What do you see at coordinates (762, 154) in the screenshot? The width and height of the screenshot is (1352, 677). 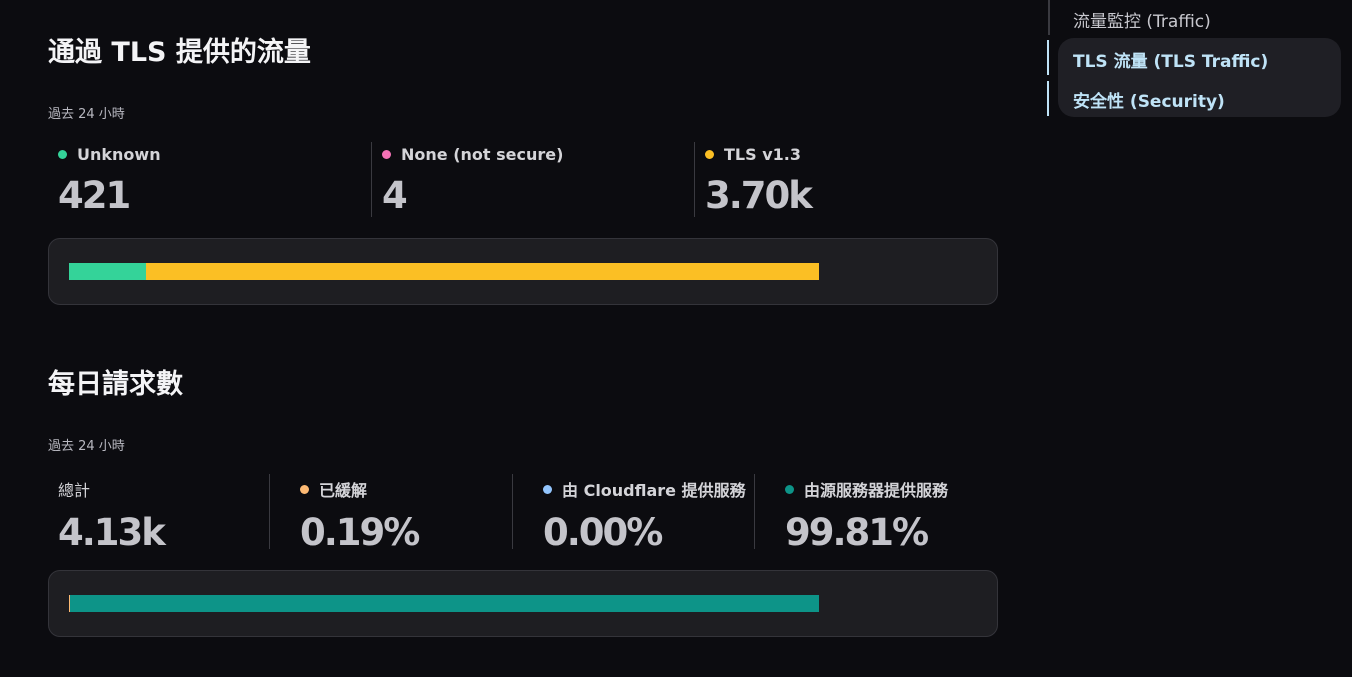 I see `label-text: TLS v1.3` at bounding box center [762, 154].